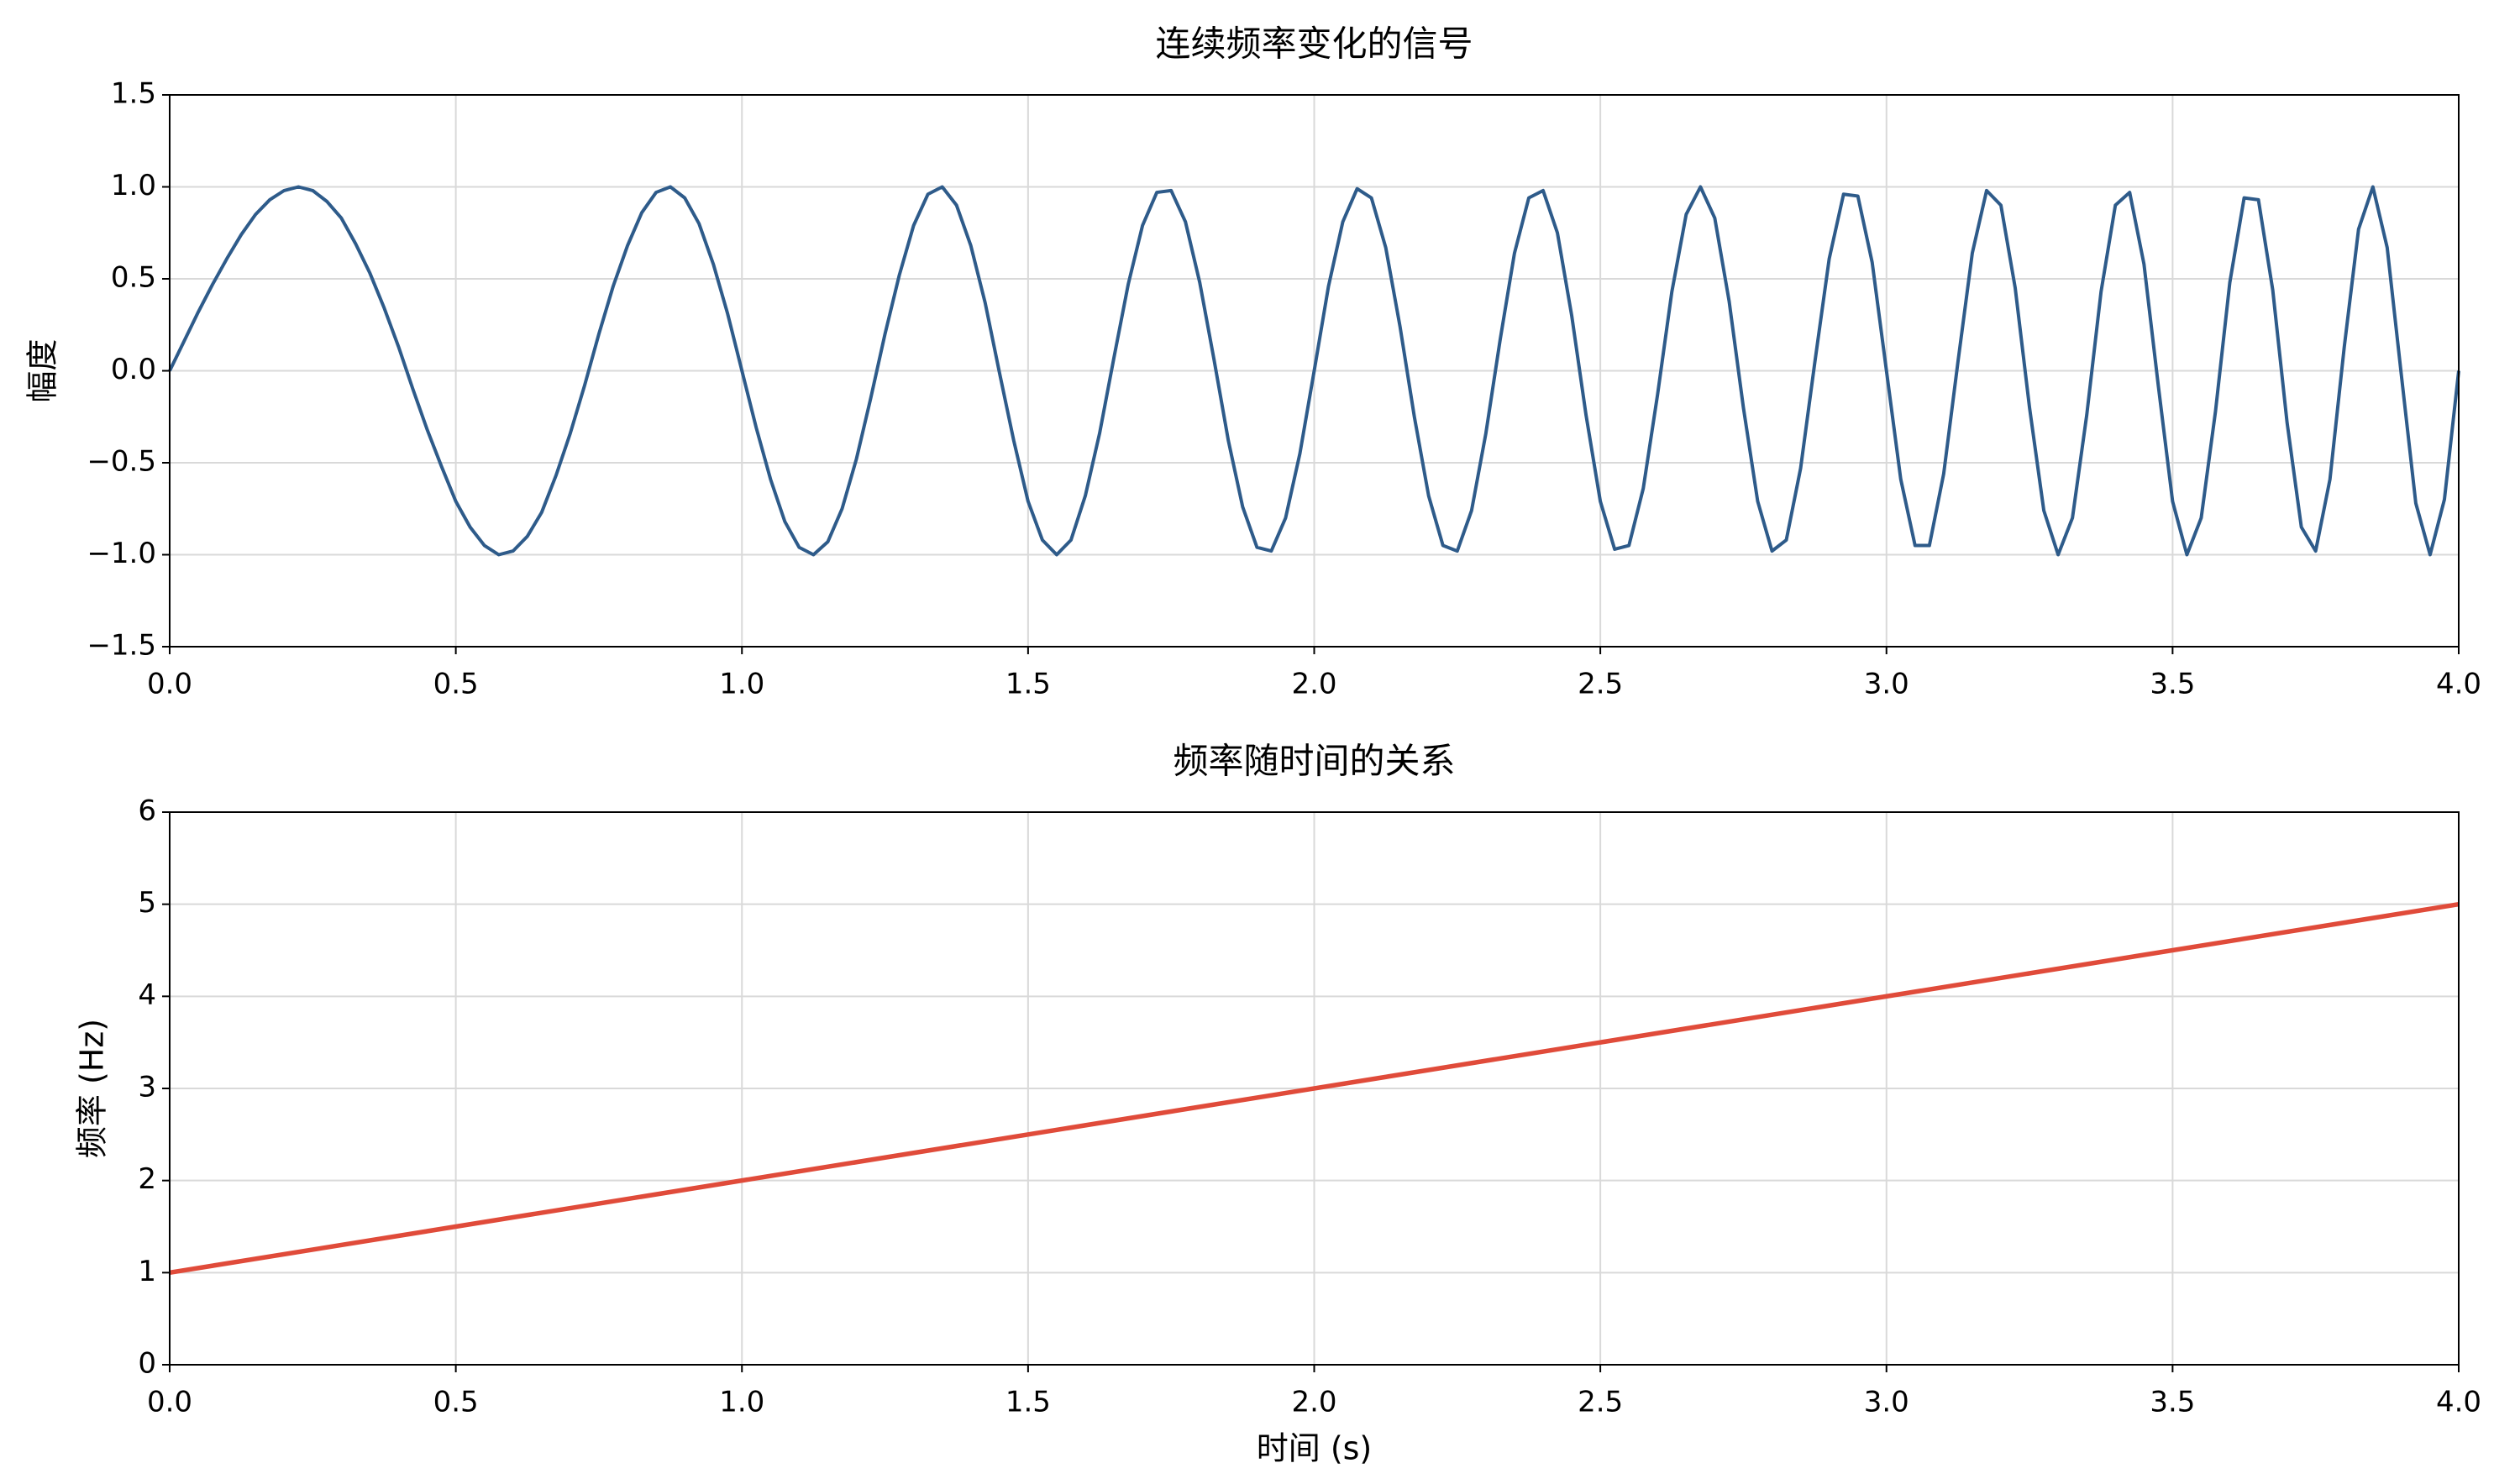  I want to click on y-tick-label: 0, so click(147, 1364).